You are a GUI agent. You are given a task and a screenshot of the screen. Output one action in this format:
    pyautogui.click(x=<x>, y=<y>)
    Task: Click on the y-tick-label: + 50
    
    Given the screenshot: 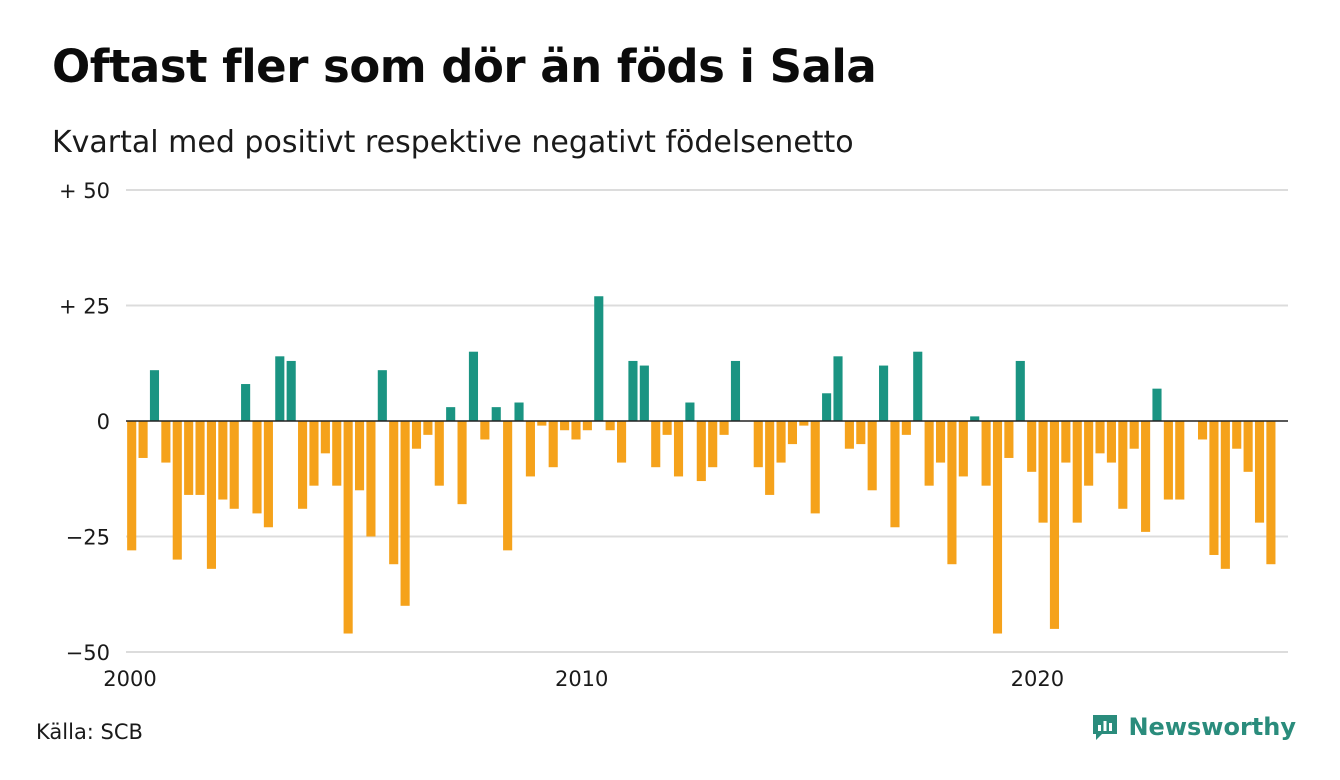 What is the action you would take?
    pyautogui.click(x=84, y=191)
    